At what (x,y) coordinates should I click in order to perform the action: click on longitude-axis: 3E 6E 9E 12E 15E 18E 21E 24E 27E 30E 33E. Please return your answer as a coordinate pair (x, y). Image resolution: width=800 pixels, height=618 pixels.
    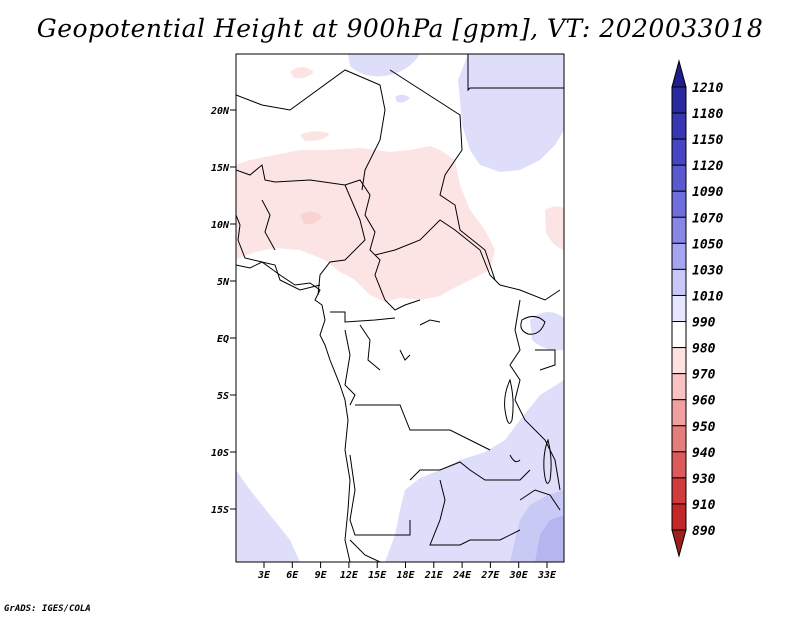
    Looking at the image, I should click on (407, 571).